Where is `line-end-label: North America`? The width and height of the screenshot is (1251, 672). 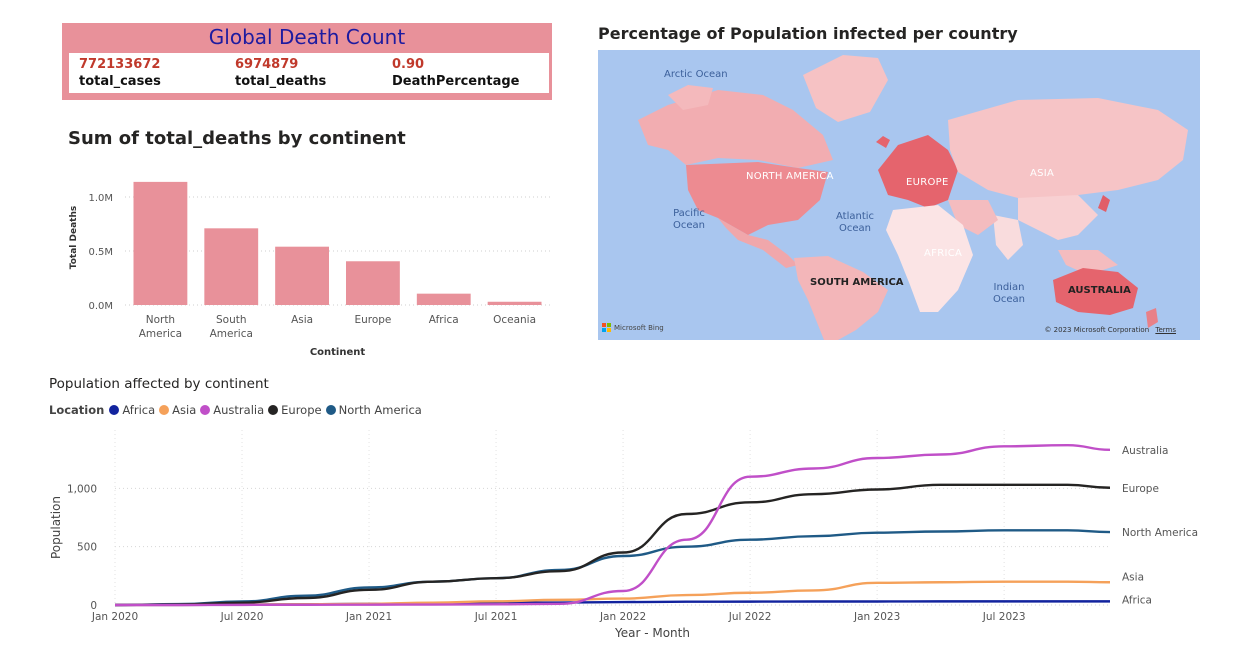
line-end-label: North America is located at coordinates (1160, 533).